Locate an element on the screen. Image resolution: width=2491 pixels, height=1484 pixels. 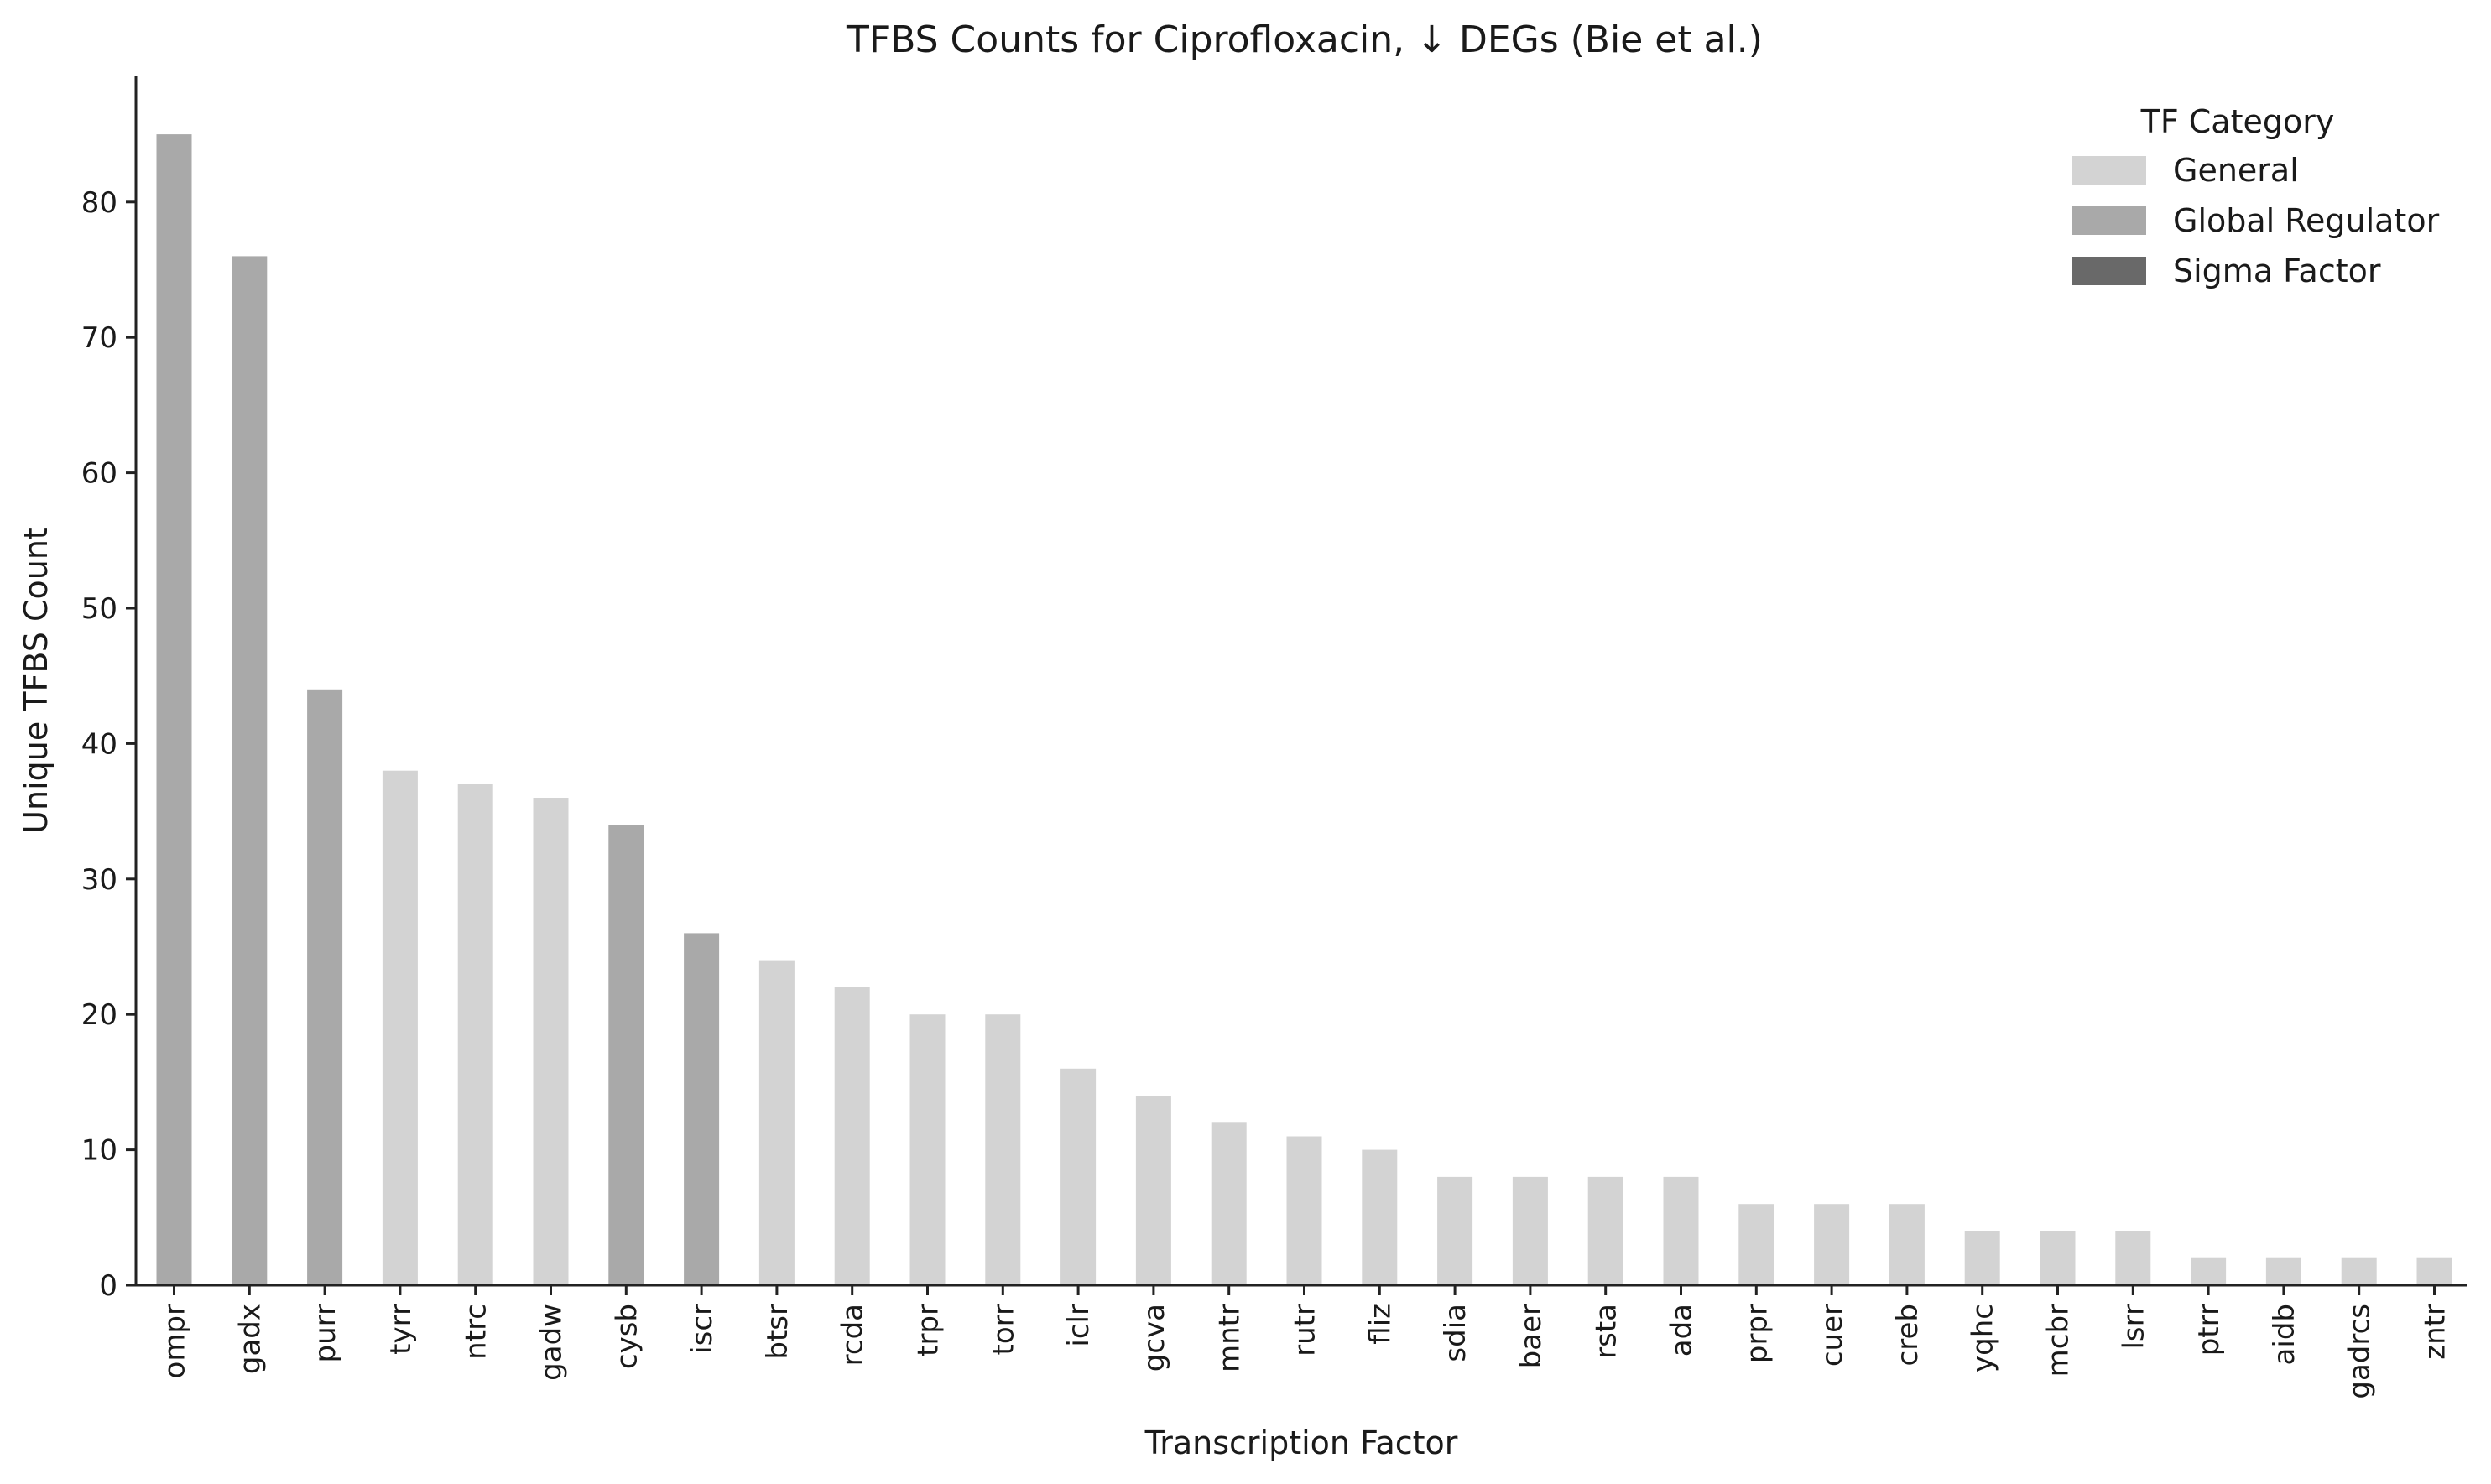
bar-rcda is located at coordinates (852, 1136).